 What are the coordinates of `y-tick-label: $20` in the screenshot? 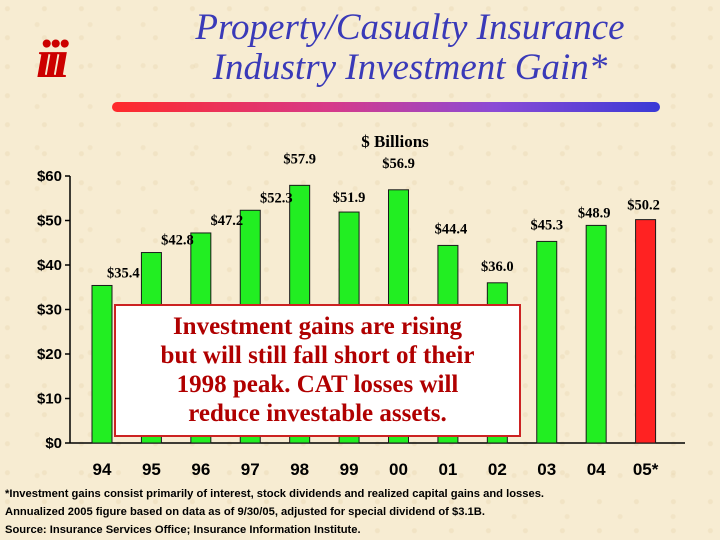 It's located at (49, 354).